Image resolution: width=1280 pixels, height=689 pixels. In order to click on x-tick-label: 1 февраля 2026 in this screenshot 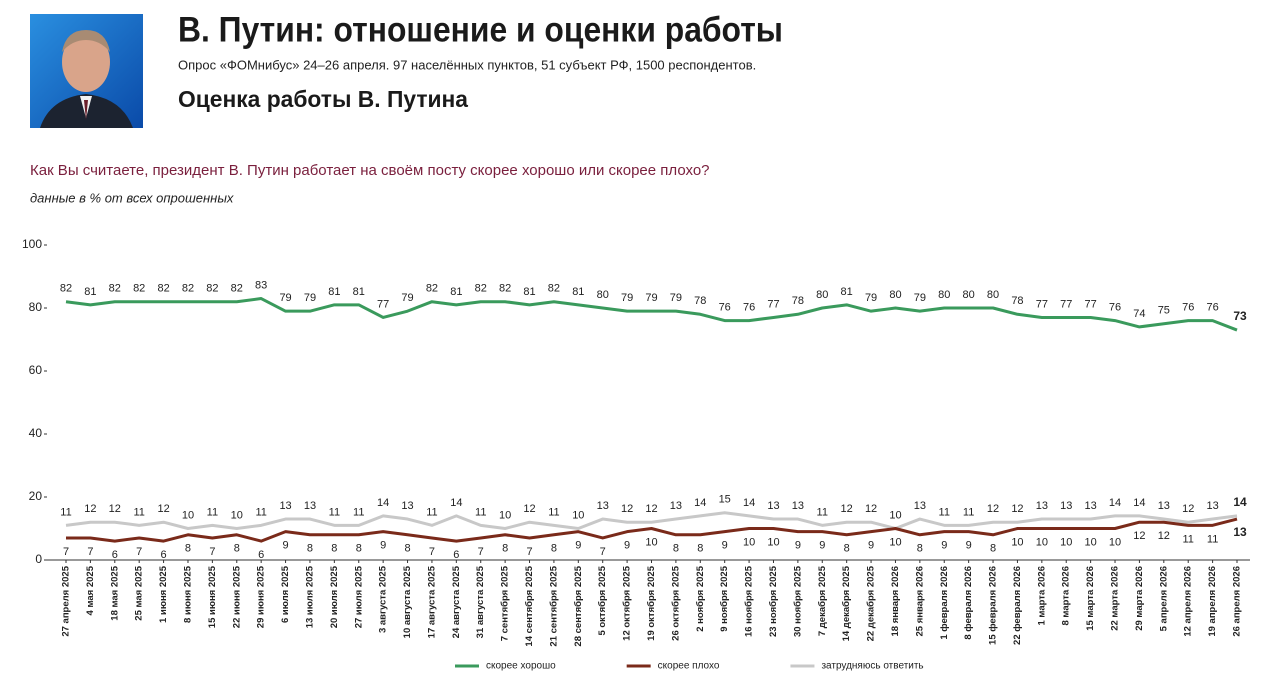, I will do `click(944, 603)`.